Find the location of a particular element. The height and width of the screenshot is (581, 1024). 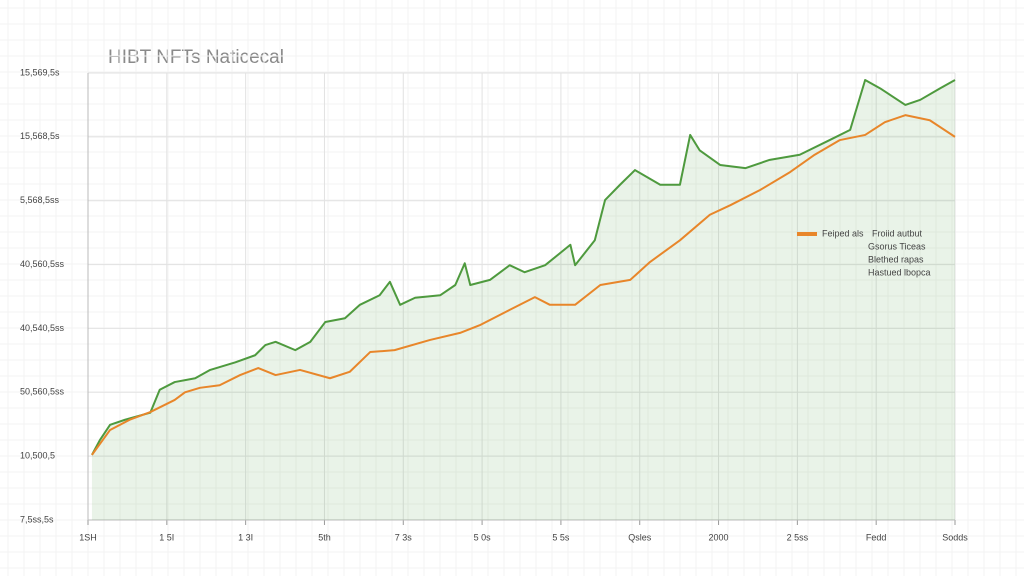

x-tick-label: Sodds is located at coordinates (955, 537).